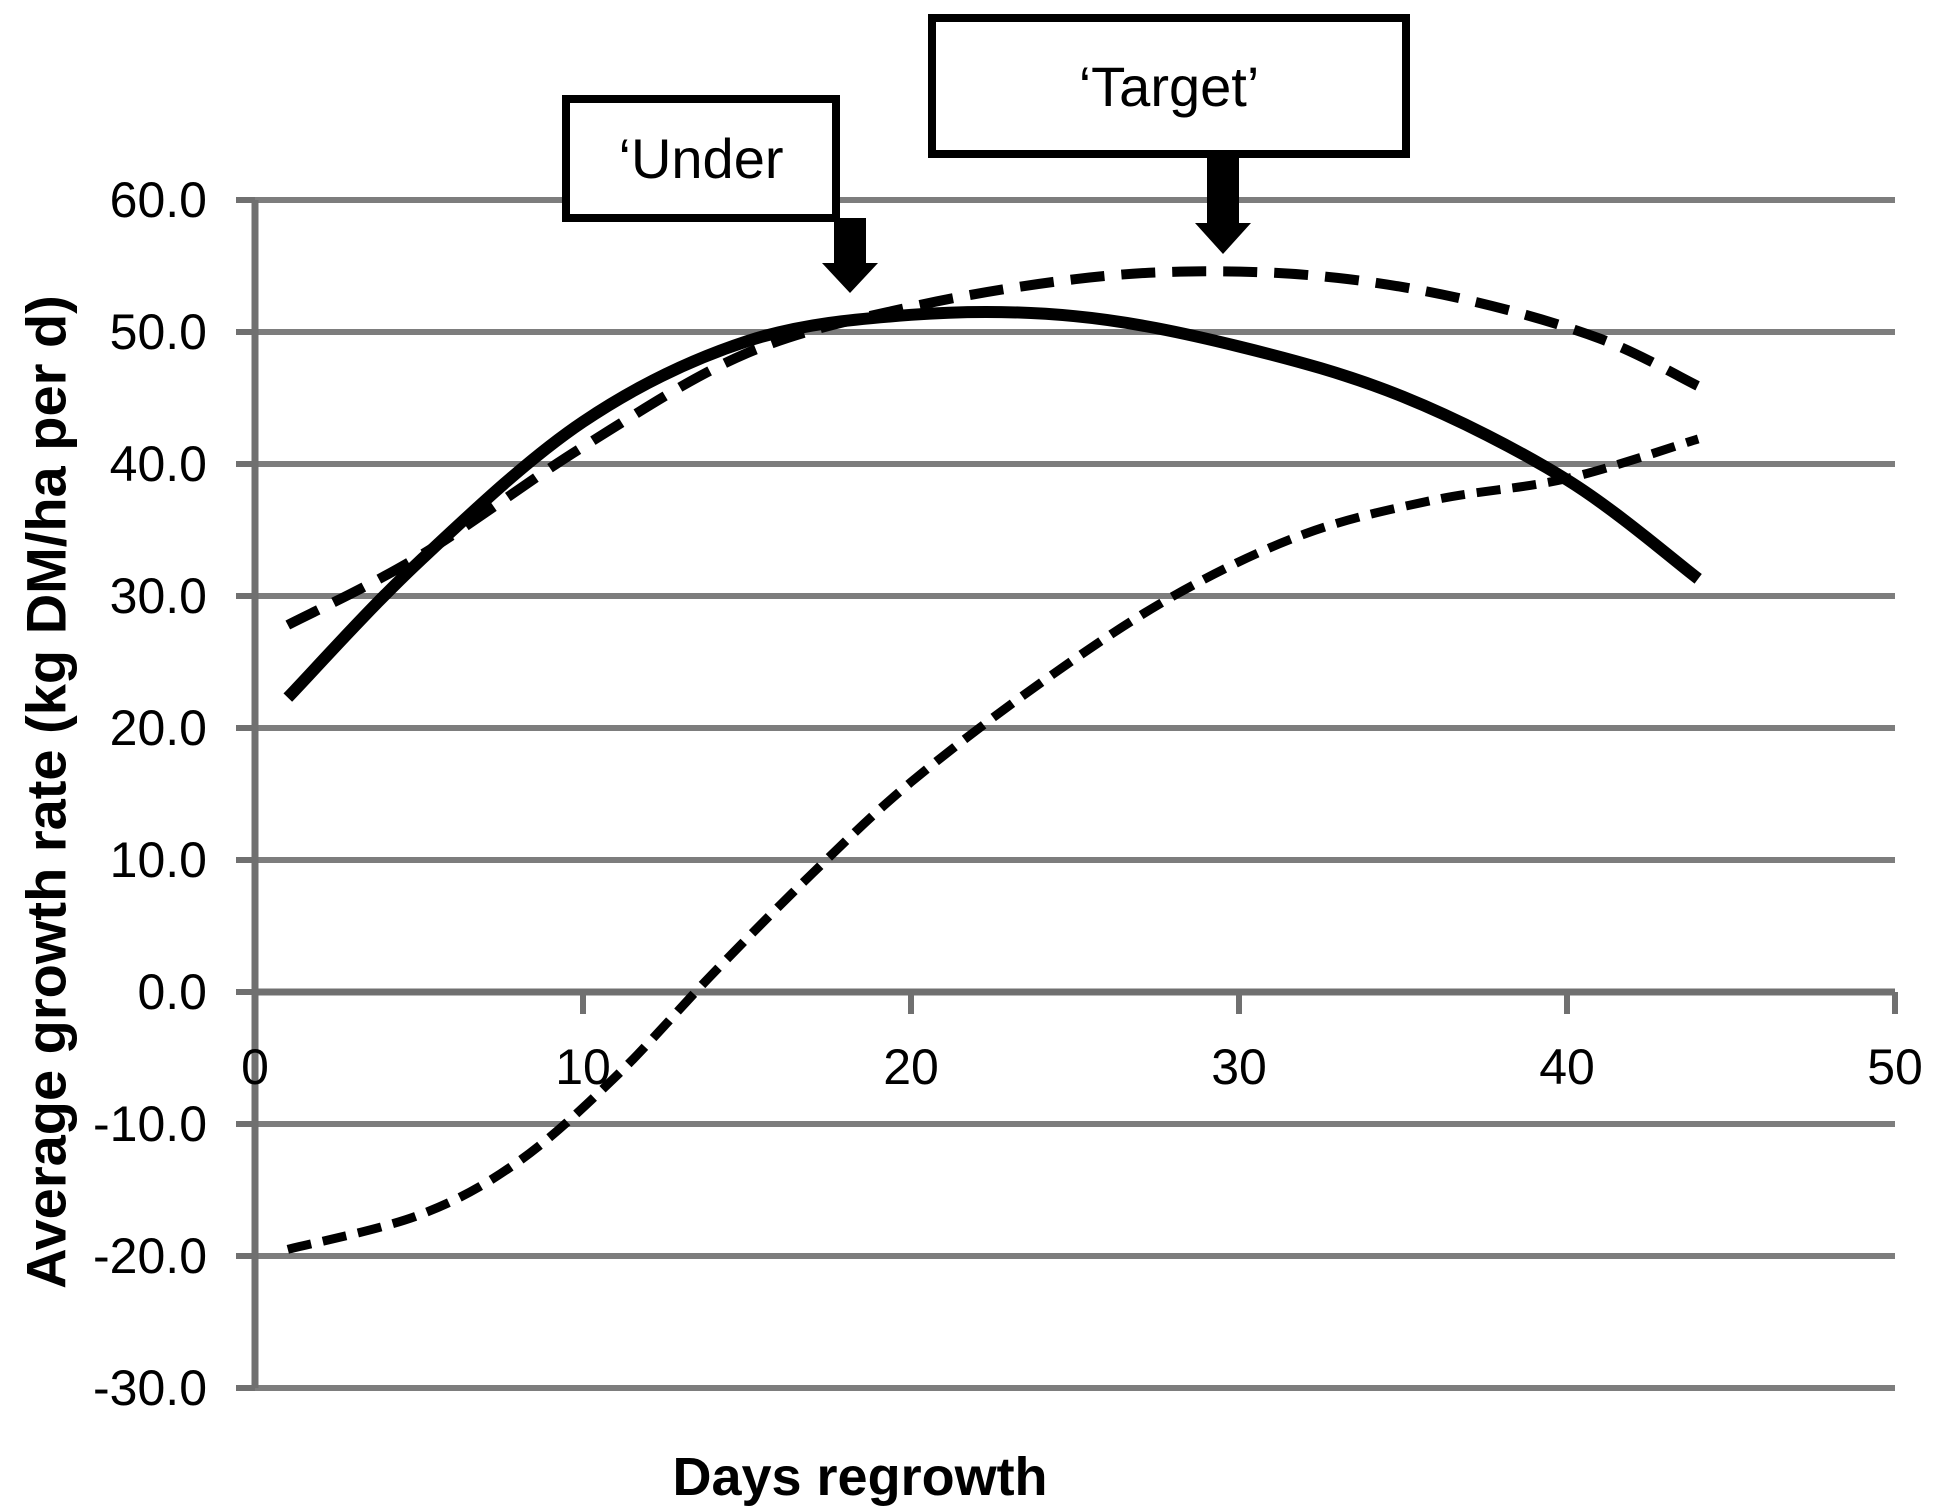 The image size is (1936, 1508). Describe the element at coordinates (1567, 1067) in the screenshot. I see `x-tick-label-40: 40` at that location.